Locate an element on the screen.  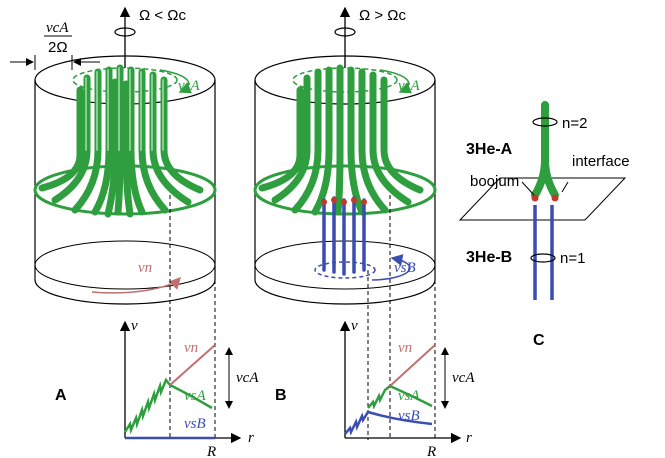
vsa-label-a: vsA is located at coordinates (189, 86).